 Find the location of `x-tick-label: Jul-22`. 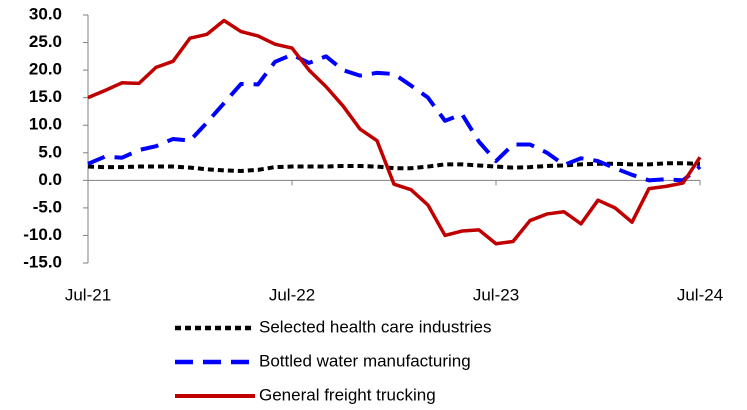

x-tick-label: Jul-22 is located at coordinates (292, 294).